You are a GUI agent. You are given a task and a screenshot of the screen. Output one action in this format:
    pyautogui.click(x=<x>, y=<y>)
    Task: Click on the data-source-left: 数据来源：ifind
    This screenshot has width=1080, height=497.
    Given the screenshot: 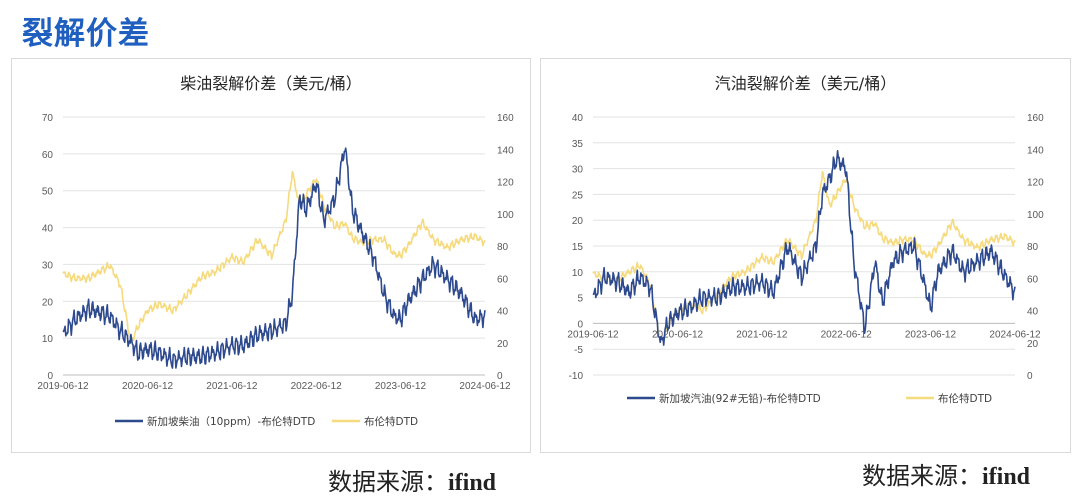 What is the action you would take?
    pyautogui.click(x=412, y=479)
    